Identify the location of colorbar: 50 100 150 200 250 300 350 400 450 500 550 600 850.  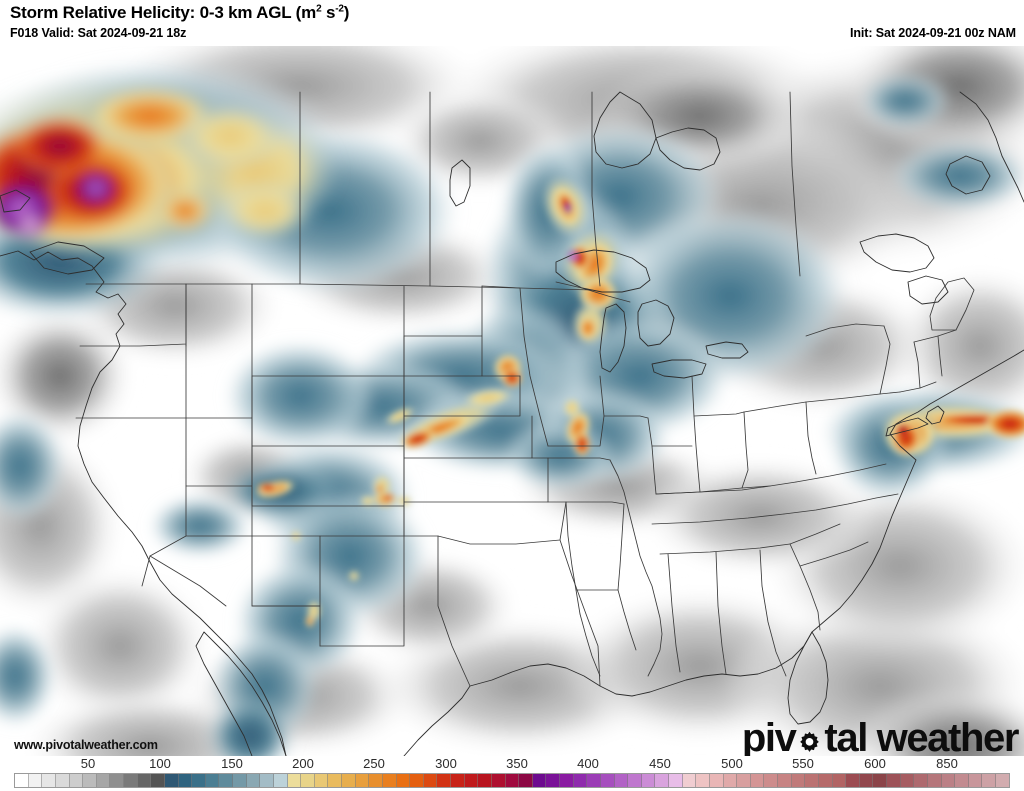
(512, 773).